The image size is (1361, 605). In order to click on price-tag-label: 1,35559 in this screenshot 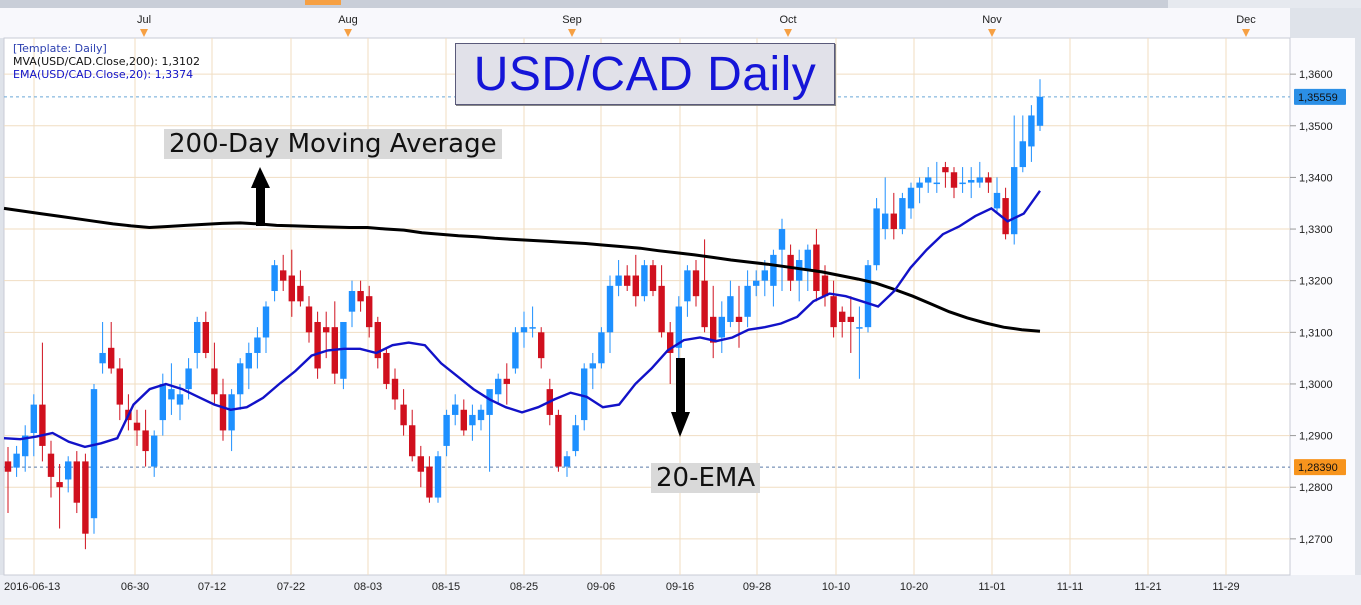, I will do `click(1318, 98)`.